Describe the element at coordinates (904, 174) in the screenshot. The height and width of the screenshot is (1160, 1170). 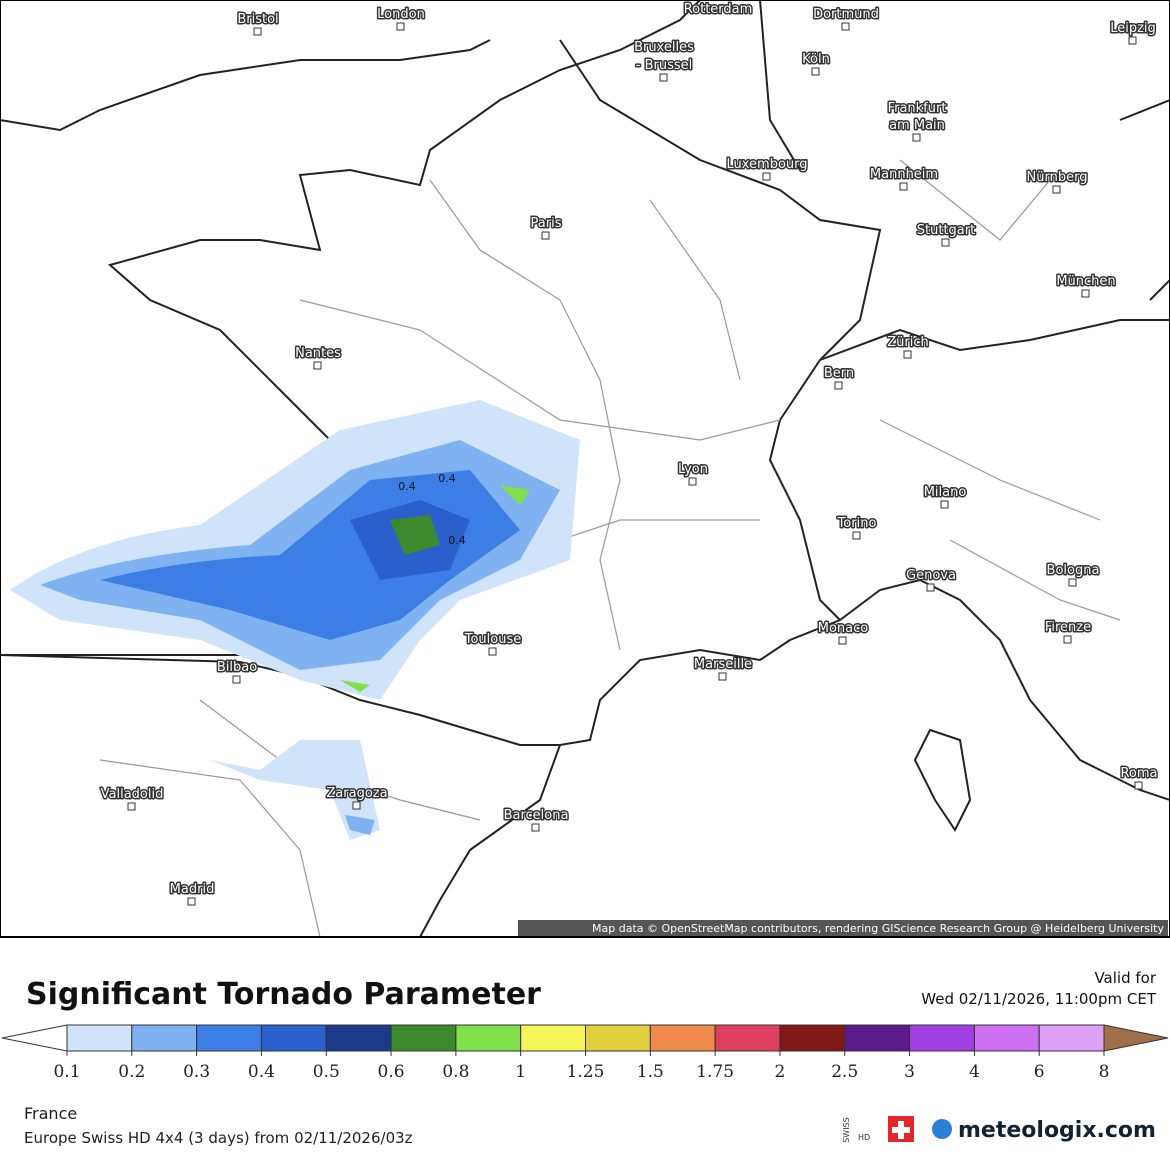
I see `city-label: Mannheim` at that location.